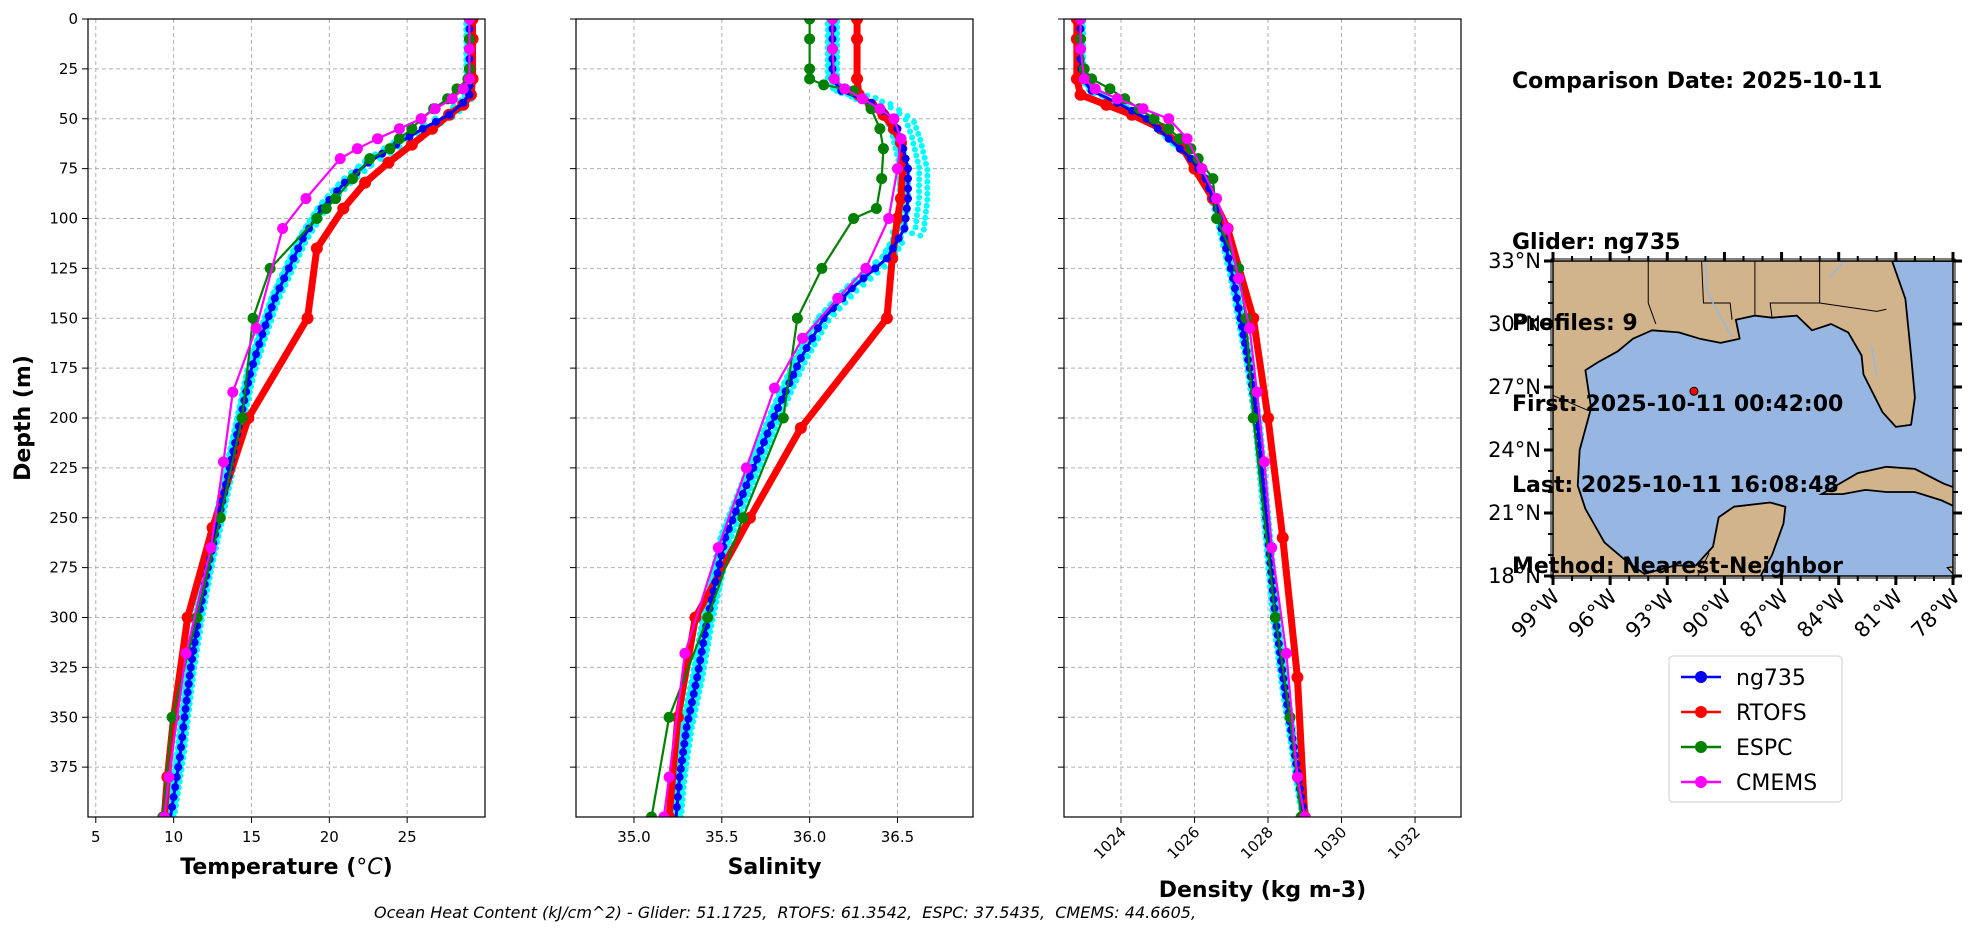 This screenshot has height=934, width=1987. I want to click on x-tick-label: 36.0, so click(809, 837).